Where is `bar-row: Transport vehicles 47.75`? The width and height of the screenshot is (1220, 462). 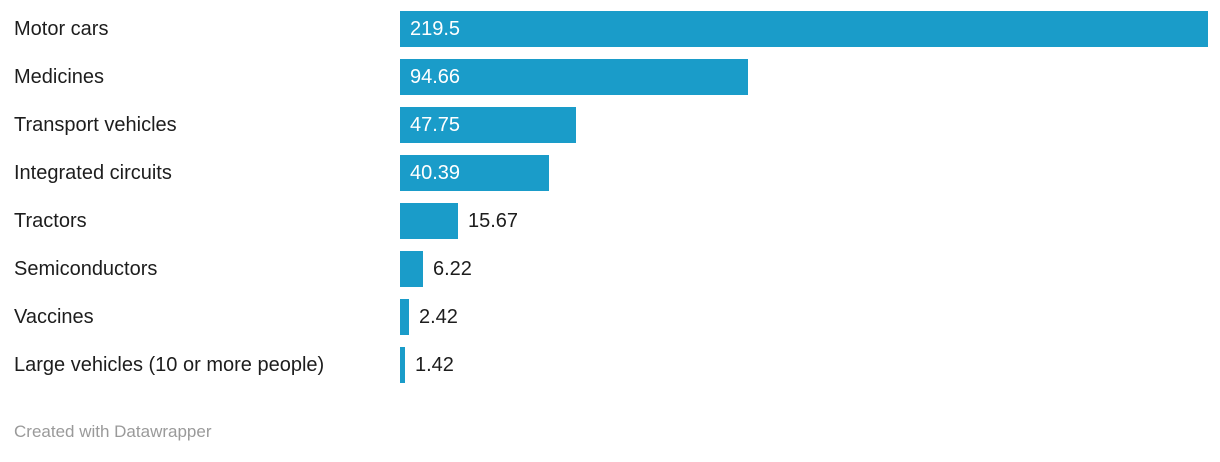
bar-row: Transport vehicles 47.75 is located at coordinates (610, 125).